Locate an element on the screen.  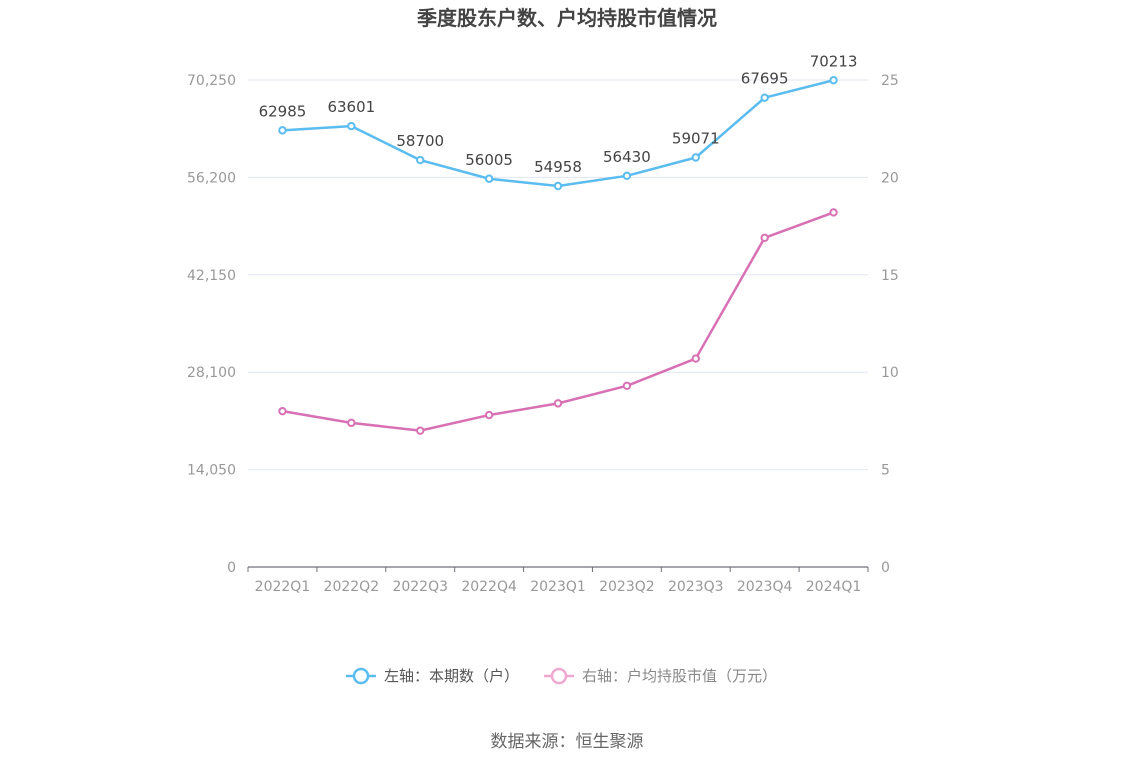
x-axis-tick-label: 2022Q2 is located at coordinates (352, 587).